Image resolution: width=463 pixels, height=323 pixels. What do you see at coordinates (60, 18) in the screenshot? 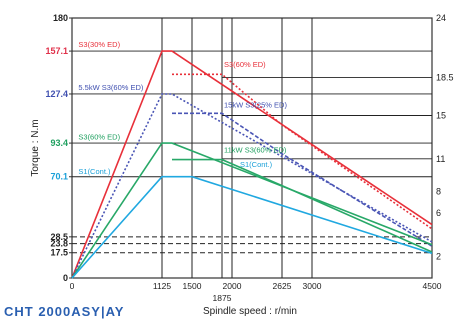
I see `y-tick-left-8: 180` at bounding box center [60, 18].